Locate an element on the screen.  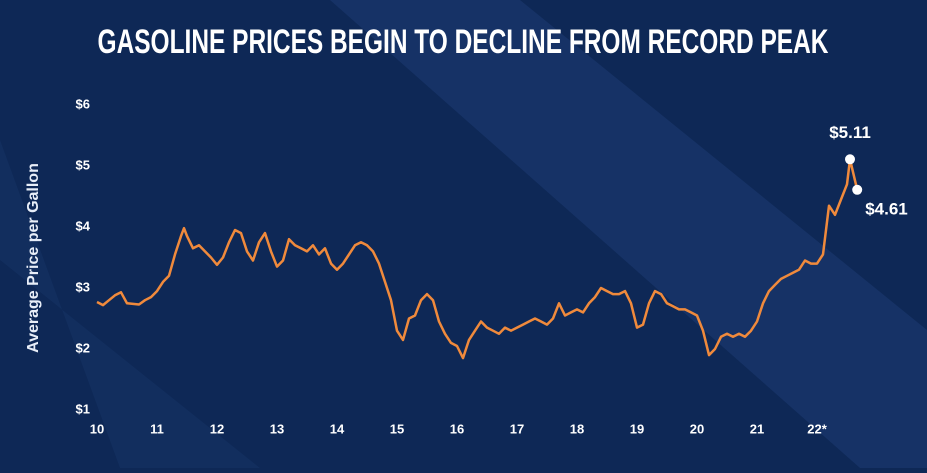
x-tick-label: 17 is located at coordinates (517, 428).